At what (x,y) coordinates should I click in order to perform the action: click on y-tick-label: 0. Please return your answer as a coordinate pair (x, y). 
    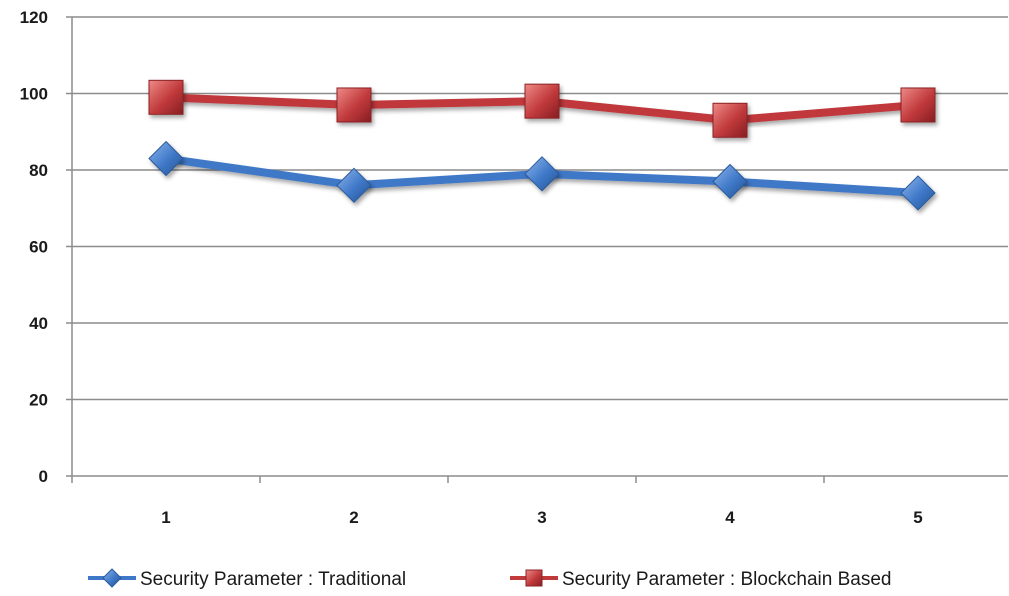
    Looking at the image, I should click on (43, 476).